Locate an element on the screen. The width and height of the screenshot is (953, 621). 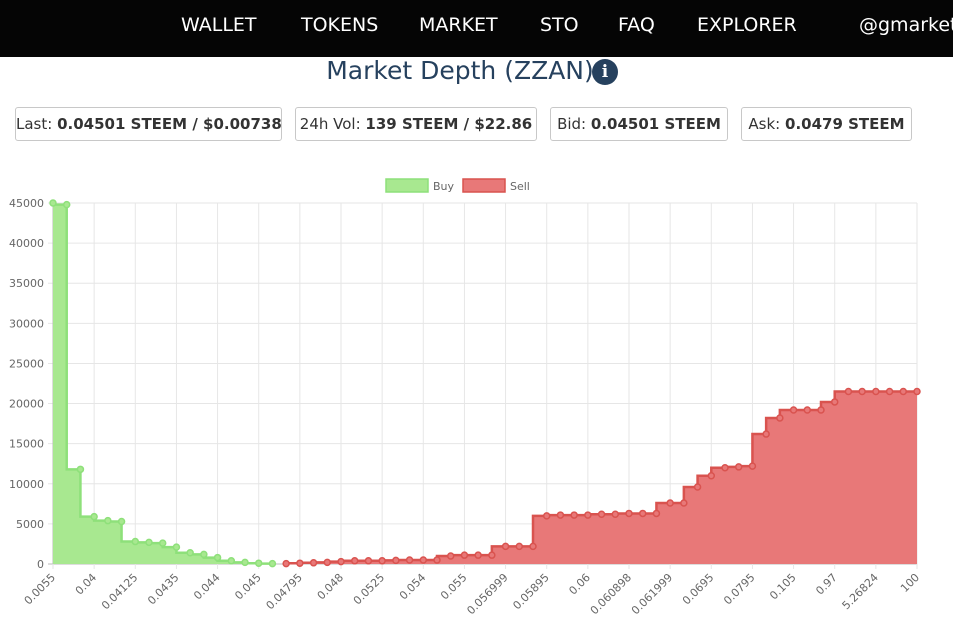
y-tick-label: 20000 is located at coordinates (26, 404).